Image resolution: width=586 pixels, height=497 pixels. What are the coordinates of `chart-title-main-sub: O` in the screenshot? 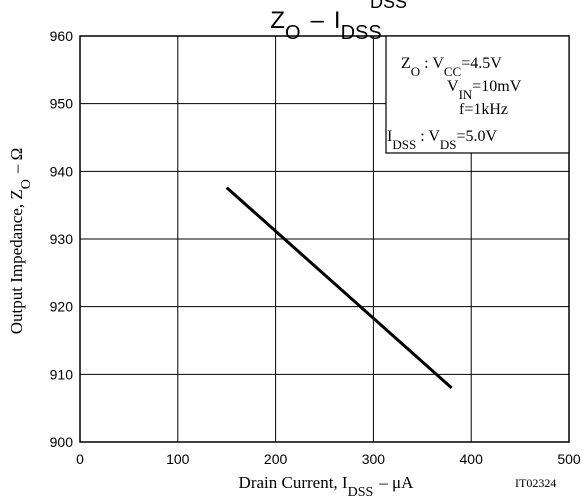 It's located at (293, 33).